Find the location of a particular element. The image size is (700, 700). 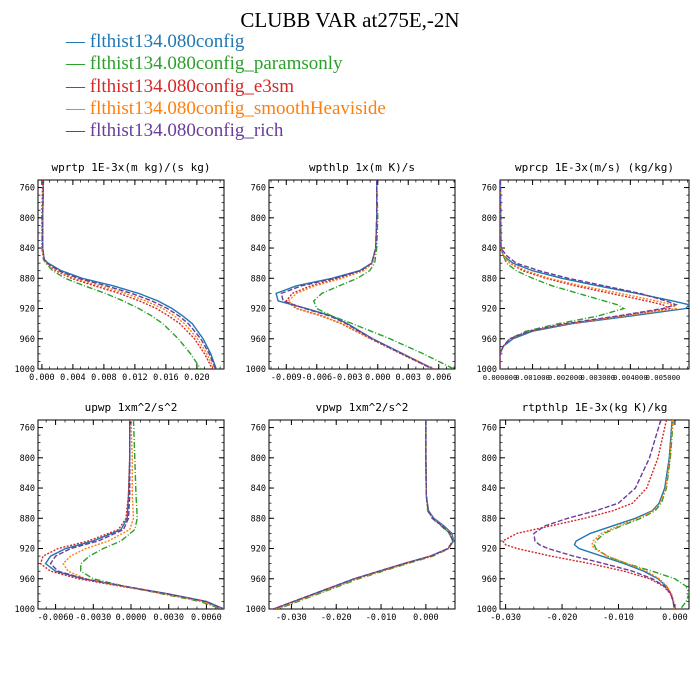

legend-entry: — flthist134.080config_paramsonly is located at coordinates (204, 64).